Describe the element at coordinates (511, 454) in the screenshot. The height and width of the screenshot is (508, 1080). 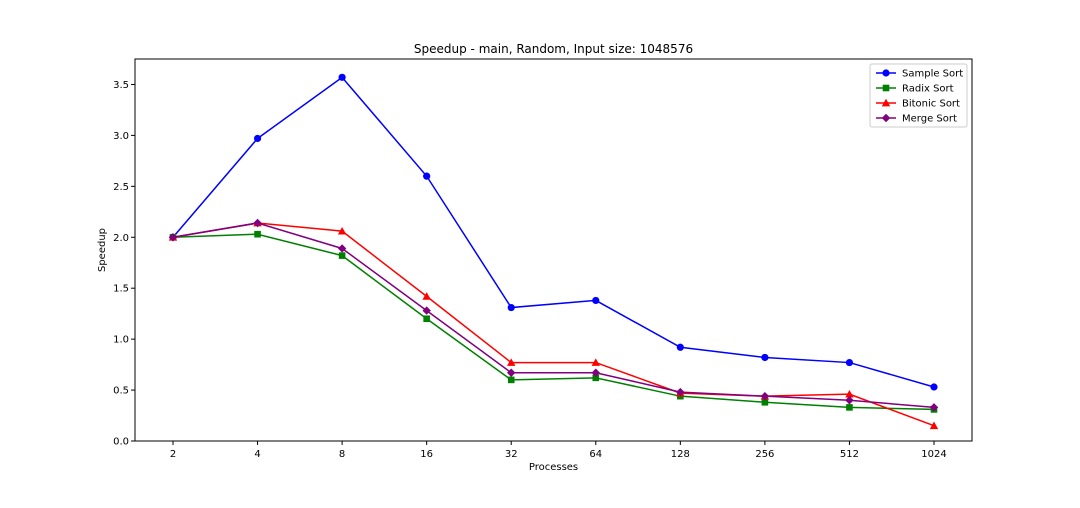
I see `x-tick-label: 32` at that location.